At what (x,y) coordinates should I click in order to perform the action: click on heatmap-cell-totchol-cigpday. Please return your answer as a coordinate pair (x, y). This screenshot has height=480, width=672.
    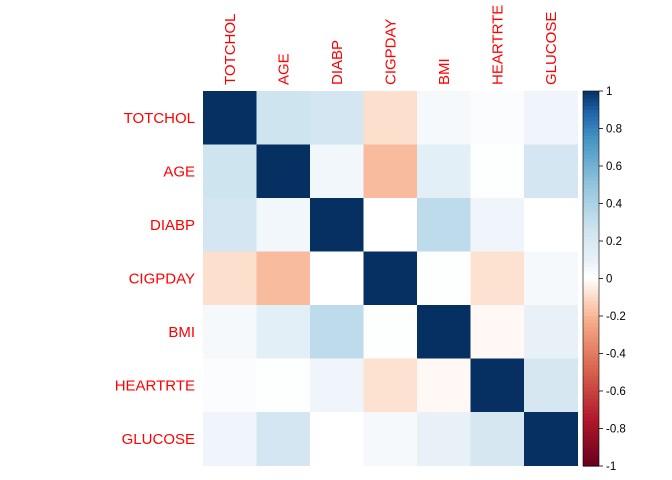
    Looking at the image, I should click on (390, 118).